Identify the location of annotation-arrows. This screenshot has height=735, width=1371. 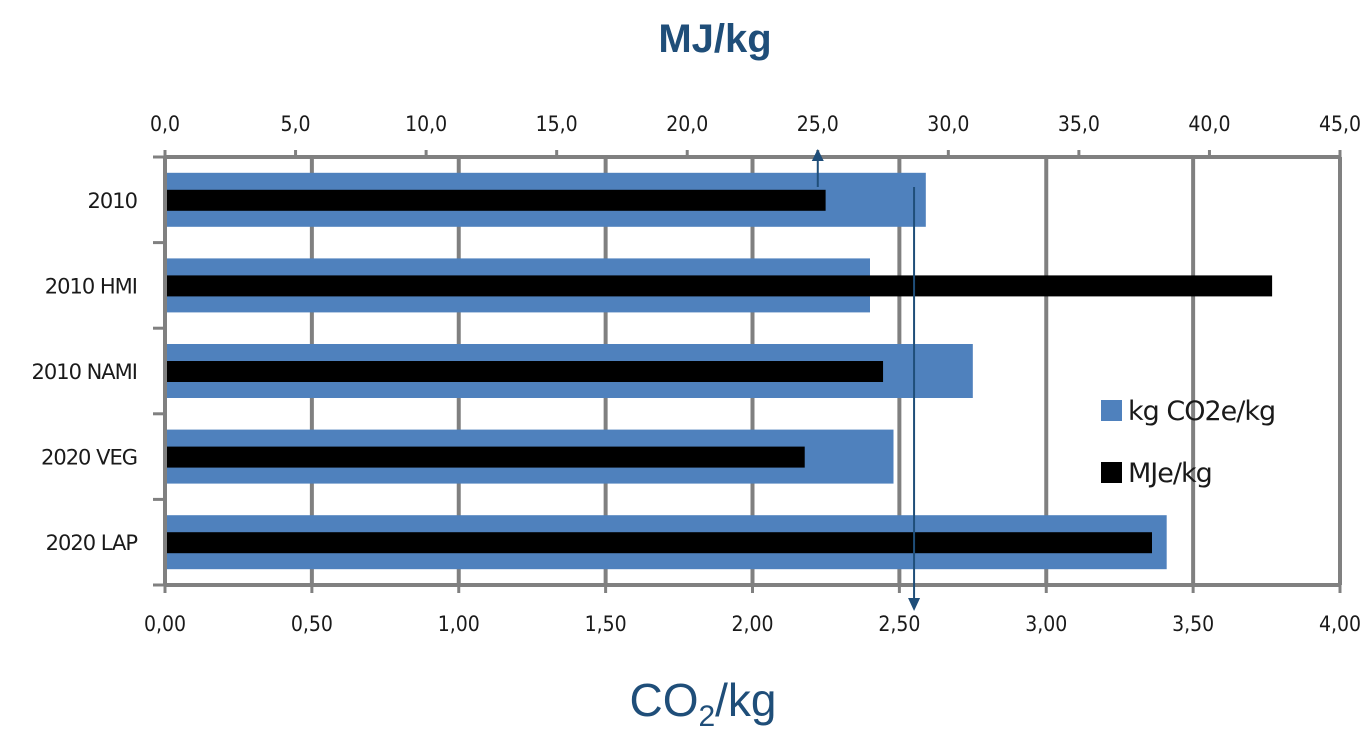
(866, 380).